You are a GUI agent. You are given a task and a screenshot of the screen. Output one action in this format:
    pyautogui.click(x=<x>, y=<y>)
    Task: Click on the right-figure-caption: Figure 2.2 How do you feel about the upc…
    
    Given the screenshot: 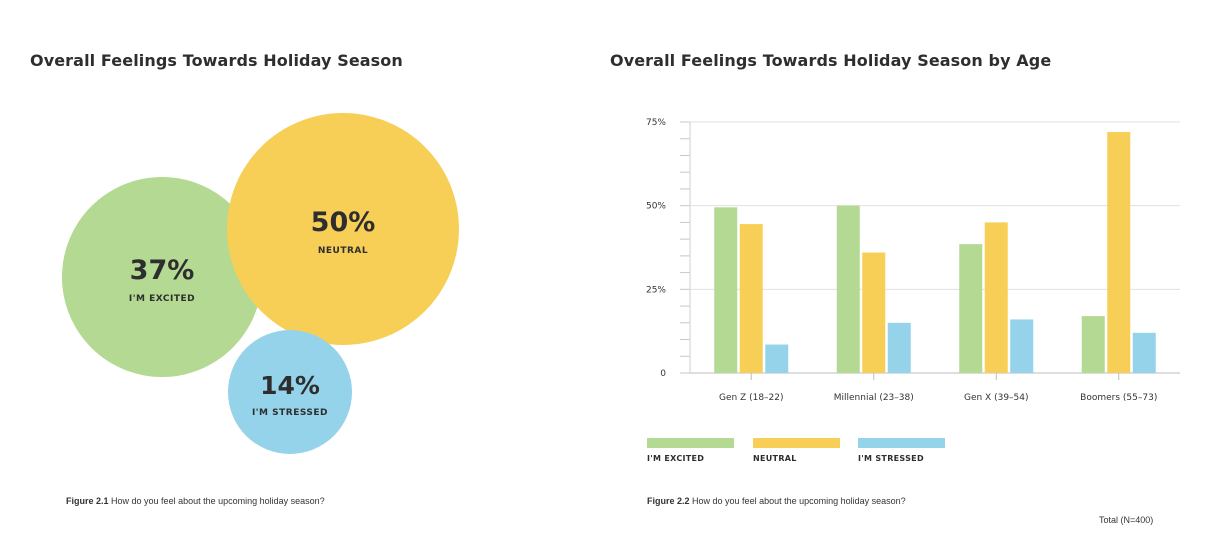 What is the action you would take?
    pyautogui.click(x=776, y=501)
    